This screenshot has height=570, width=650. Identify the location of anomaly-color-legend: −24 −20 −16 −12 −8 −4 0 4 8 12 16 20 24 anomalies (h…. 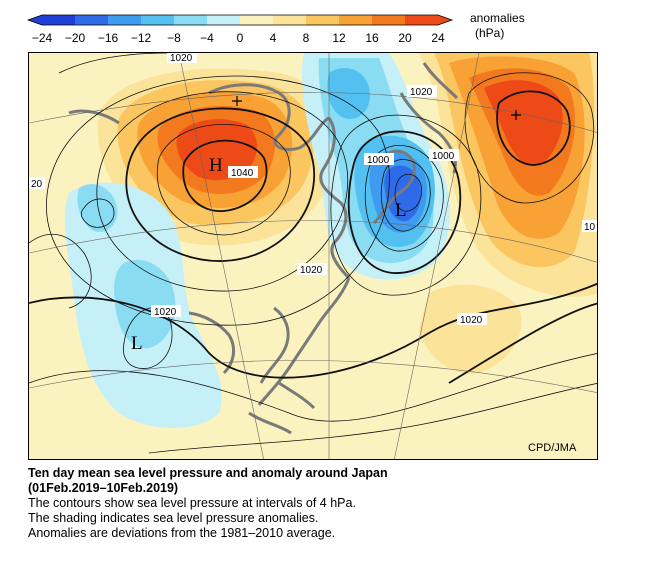
(275, 28).